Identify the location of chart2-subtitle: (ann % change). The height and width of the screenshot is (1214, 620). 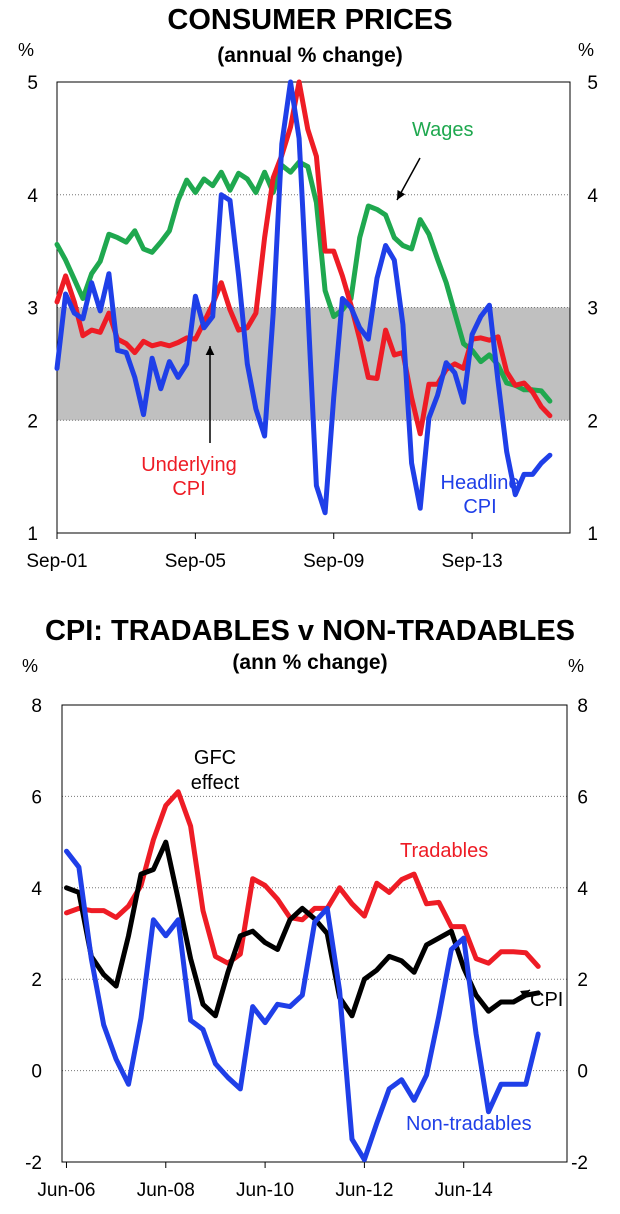
(310, 662).